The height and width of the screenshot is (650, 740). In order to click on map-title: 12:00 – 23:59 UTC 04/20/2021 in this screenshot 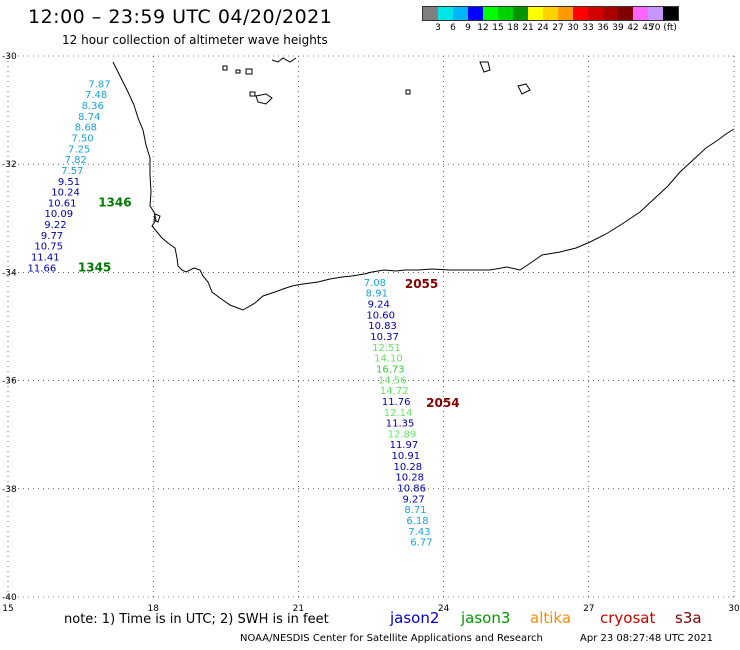, I will do `click(180, 17)`.